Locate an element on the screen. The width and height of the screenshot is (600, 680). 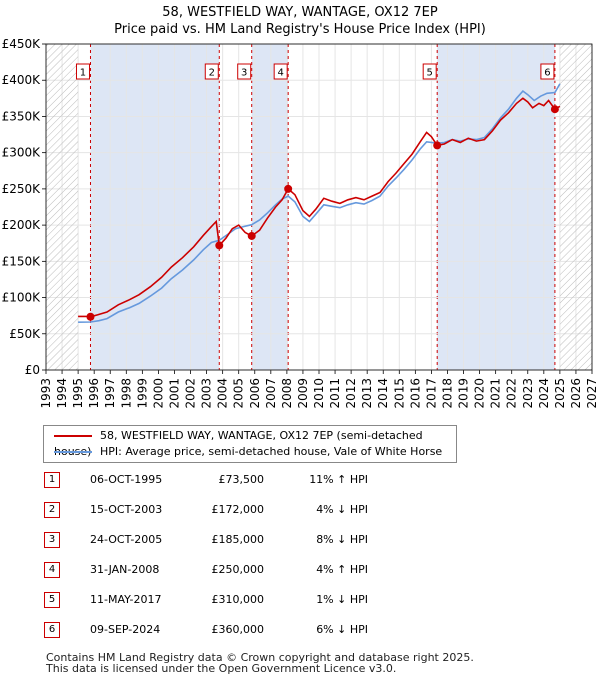
sale-number: 6 is located at coordinates (52, 630).